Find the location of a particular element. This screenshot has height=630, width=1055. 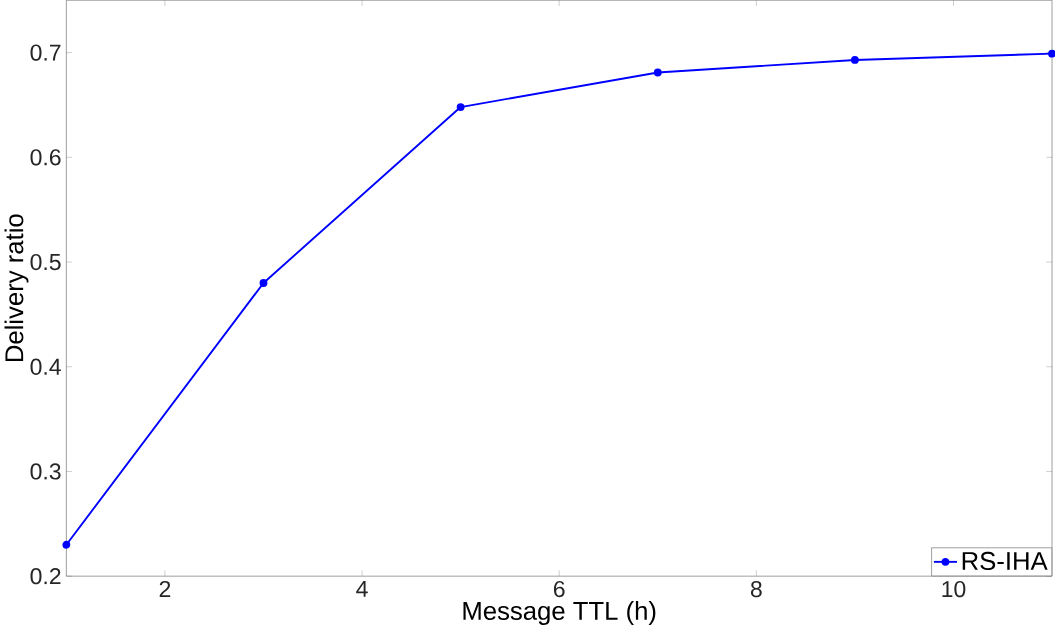

y-tick-label: 0.4 is located at coordinates (45, 367).